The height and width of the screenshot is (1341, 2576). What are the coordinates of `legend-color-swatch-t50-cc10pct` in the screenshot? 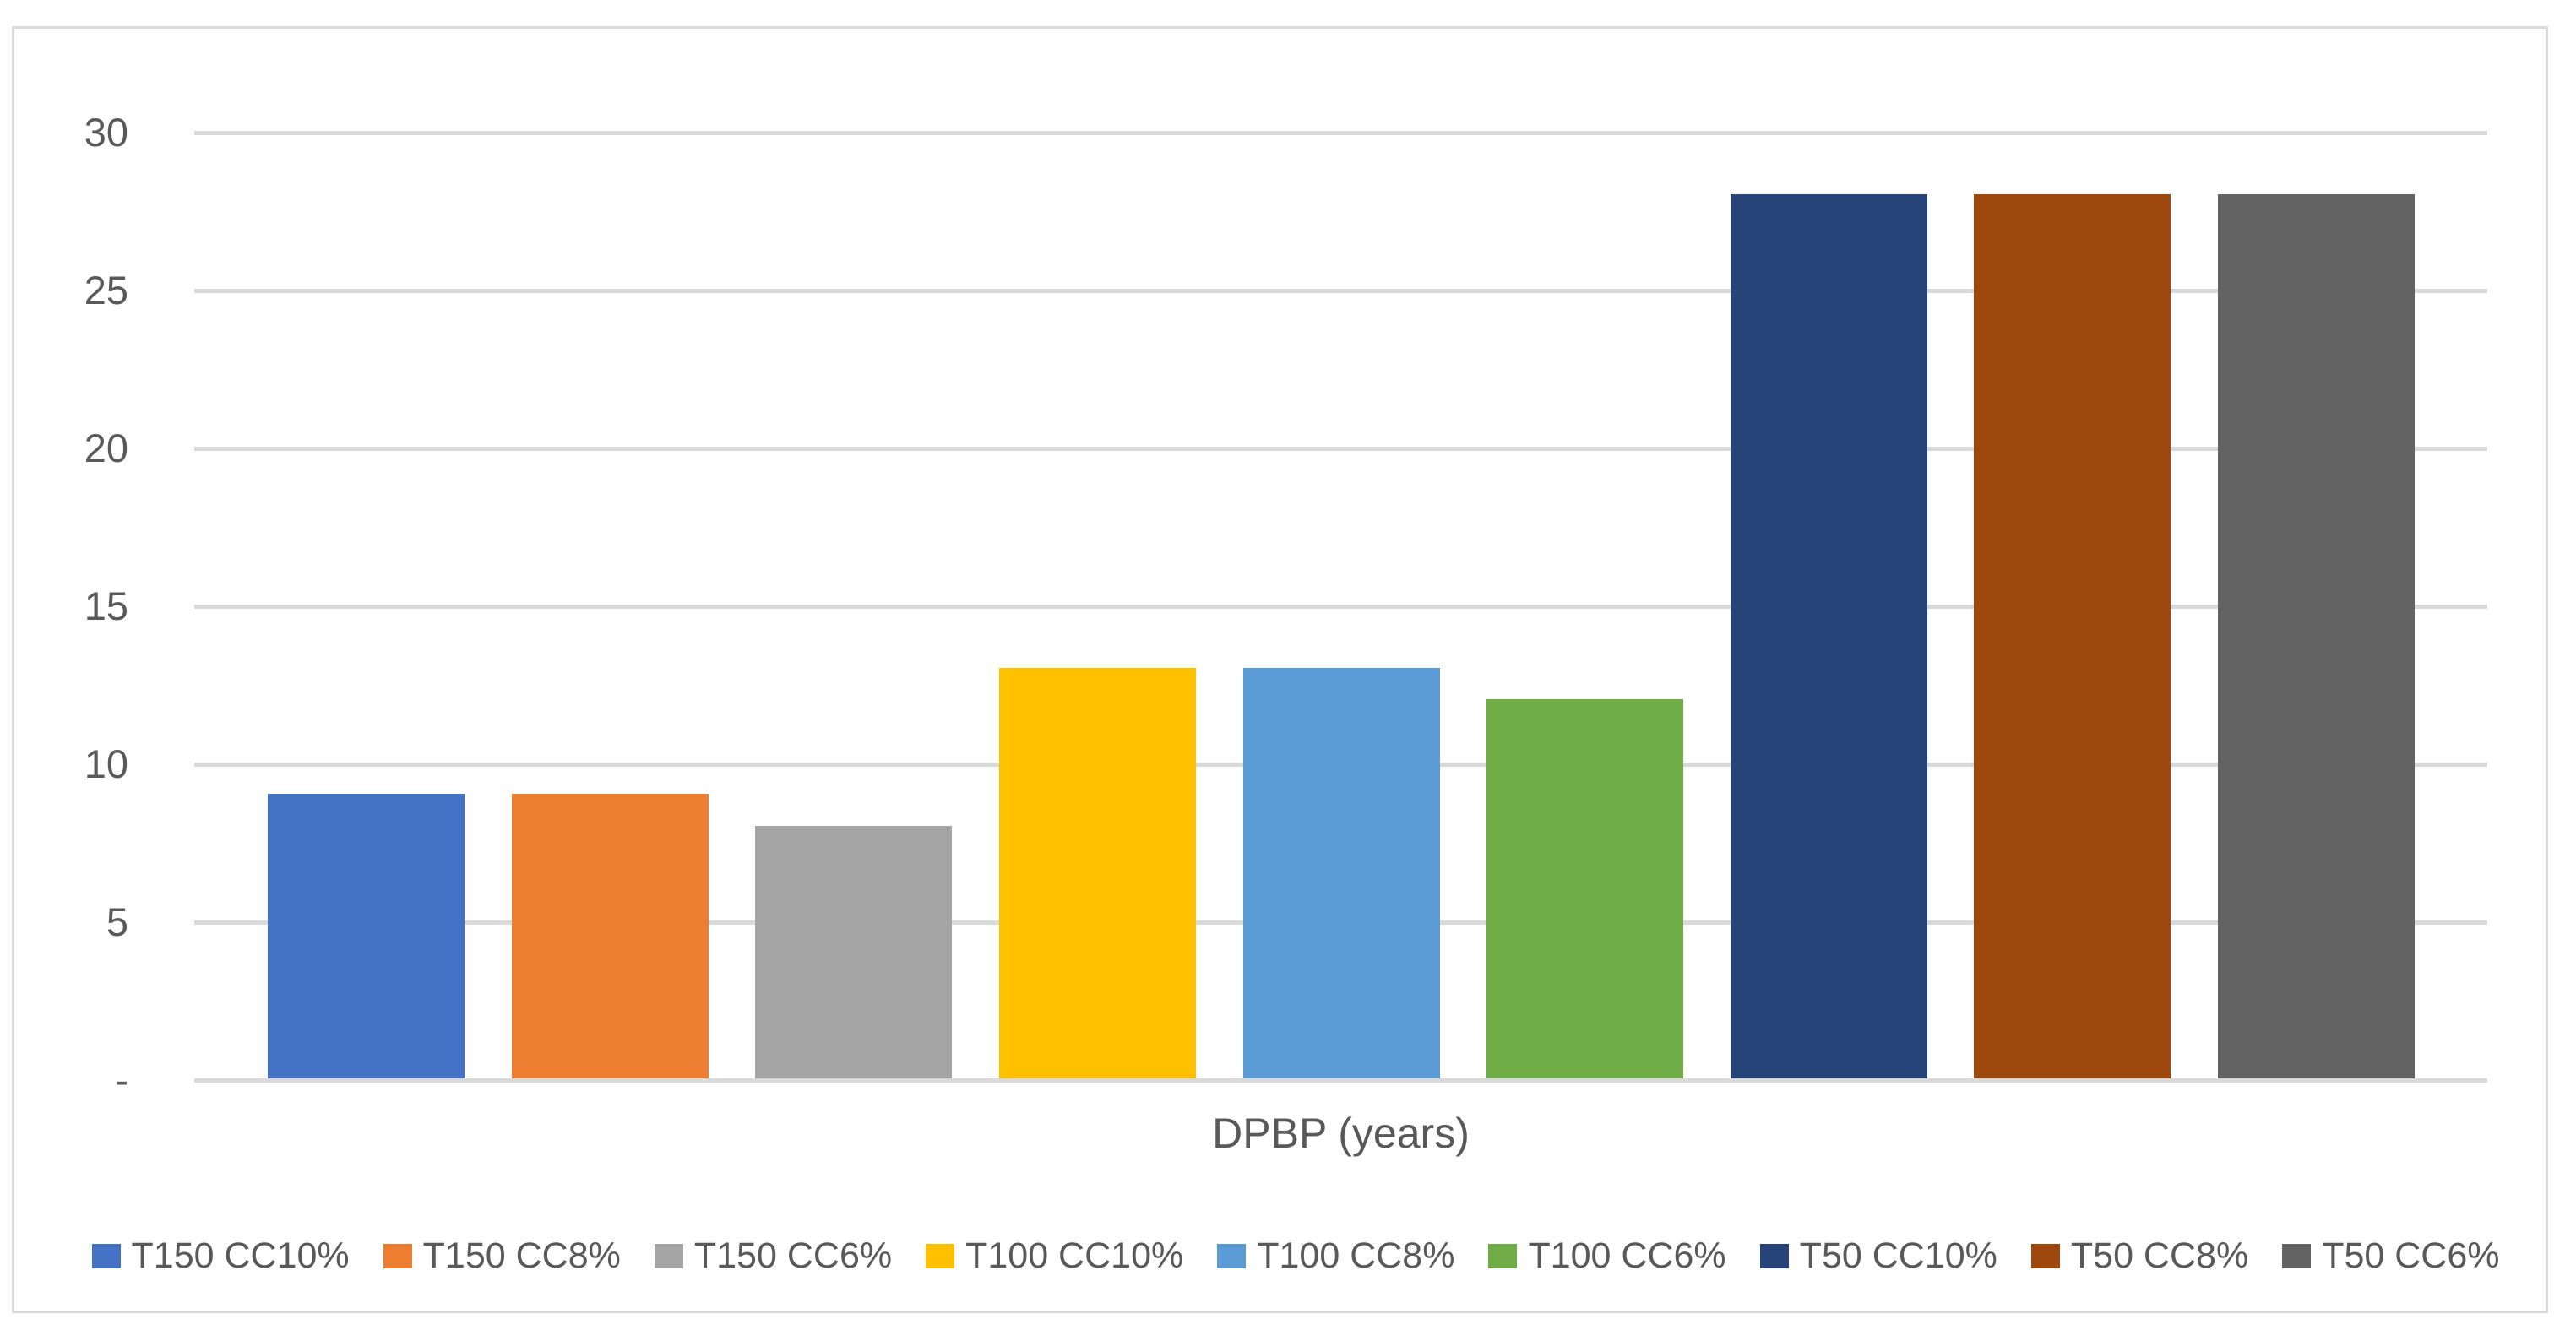 It's located at (1774, 1255).